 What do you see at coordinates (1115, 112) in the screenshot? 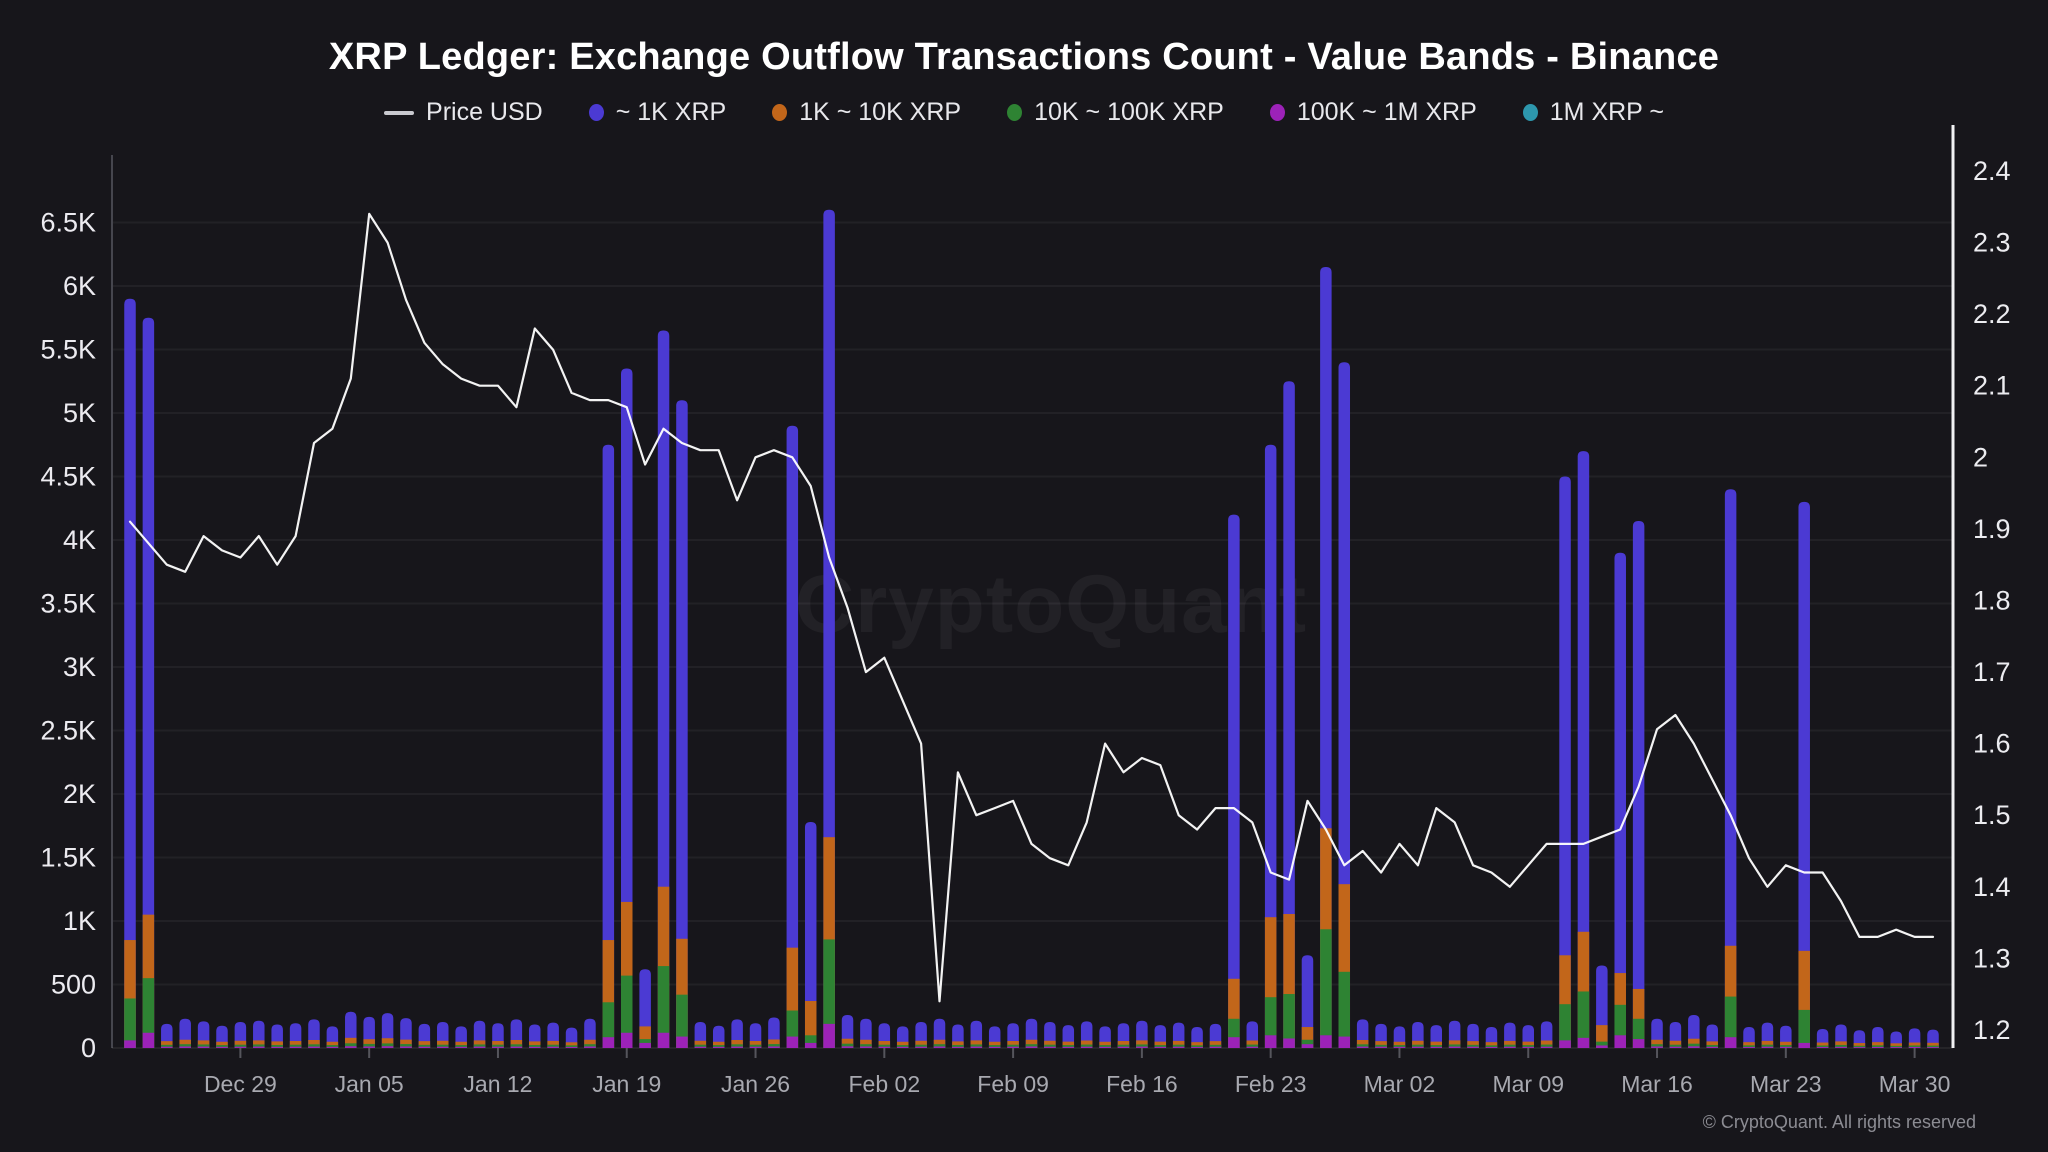
I see `legend-item-band-10k-100k: 10K ~ 100K XRP` at bounding box center [1115, 112].